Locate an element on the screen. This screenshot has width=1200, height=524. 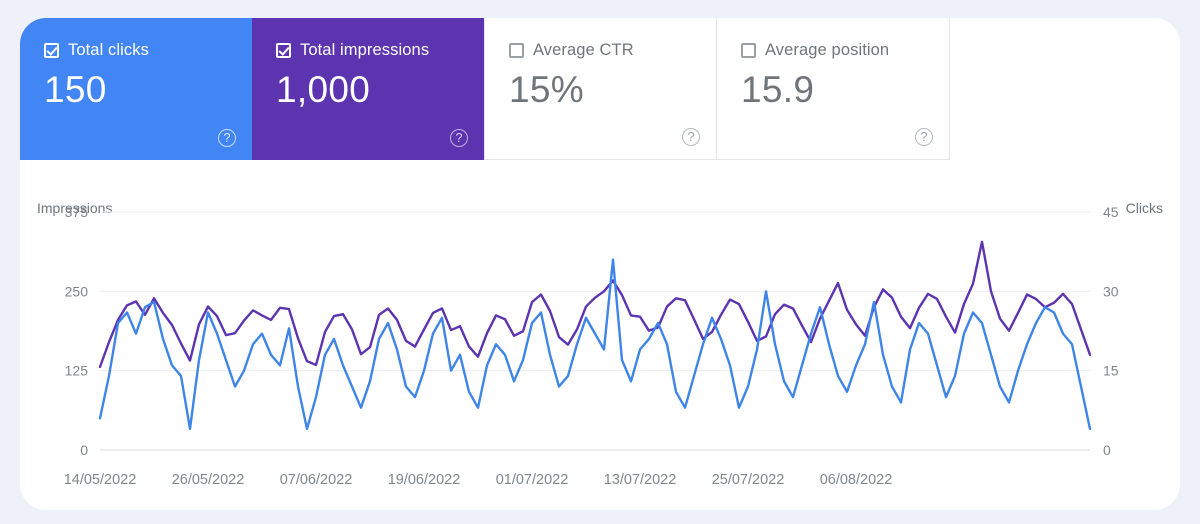
svg-text: 26/05/2022 is located at coordinates (208, 480).